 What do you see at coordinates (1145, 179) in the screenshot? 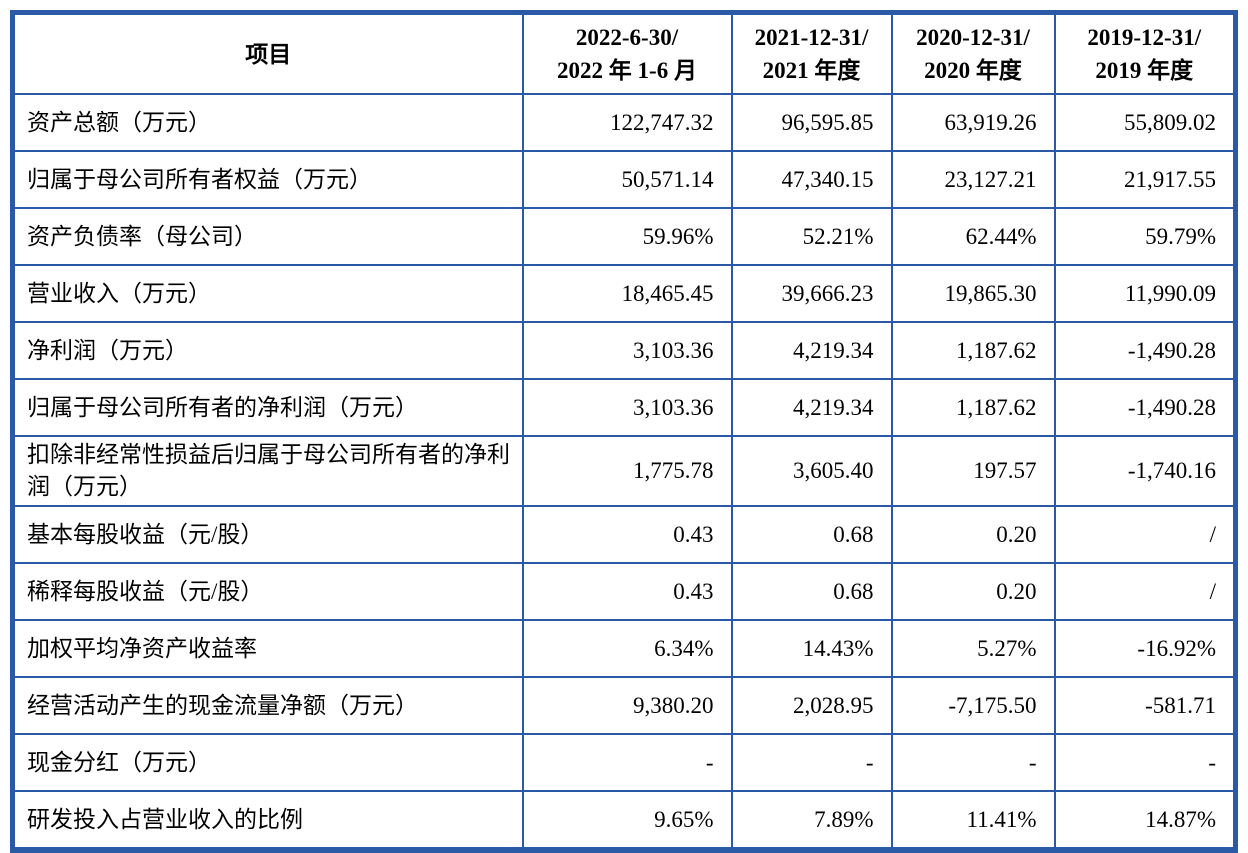
I see `cell-value: 21,917.55` at bounding box center [1145, 179].